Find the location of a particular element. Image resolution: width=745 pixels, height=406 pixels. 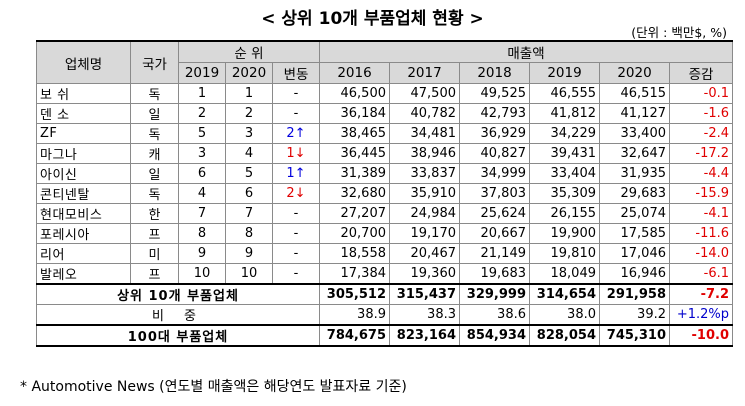

sales-2019-cell: 35,309 is located at coordinates (564, 193).